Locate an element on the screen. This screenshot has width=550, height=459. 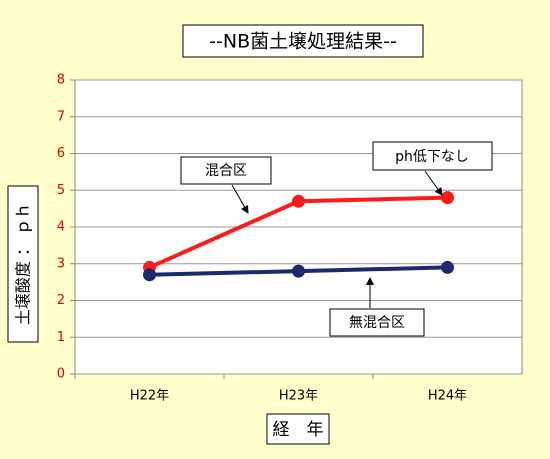
y-tick-label: 0 is located at coordinates (61, 374).